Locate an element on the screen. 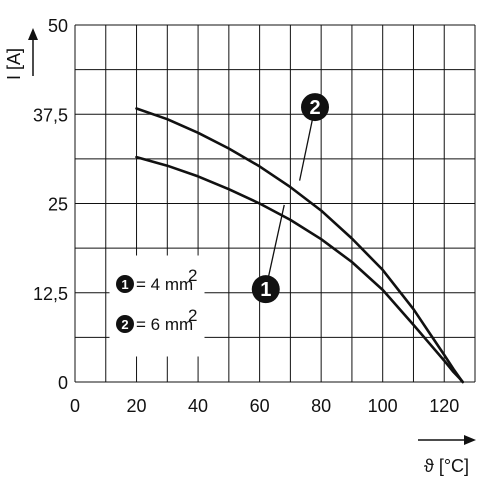 This screenshot has height=500, width=500. y-axis-title: I [A] is located at coordinates (21, 54).